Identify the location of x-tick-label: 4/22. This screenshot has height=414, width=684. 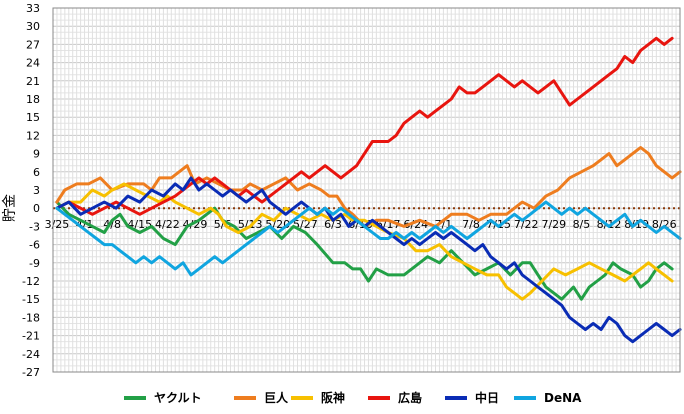
(167, 224).